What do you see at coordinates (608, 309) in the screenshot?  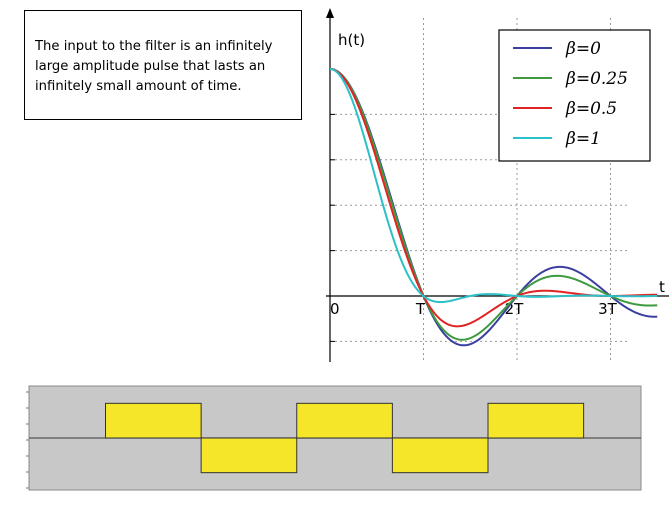 I see `x-tick-label: 3T` at bounding box center [608, 309].